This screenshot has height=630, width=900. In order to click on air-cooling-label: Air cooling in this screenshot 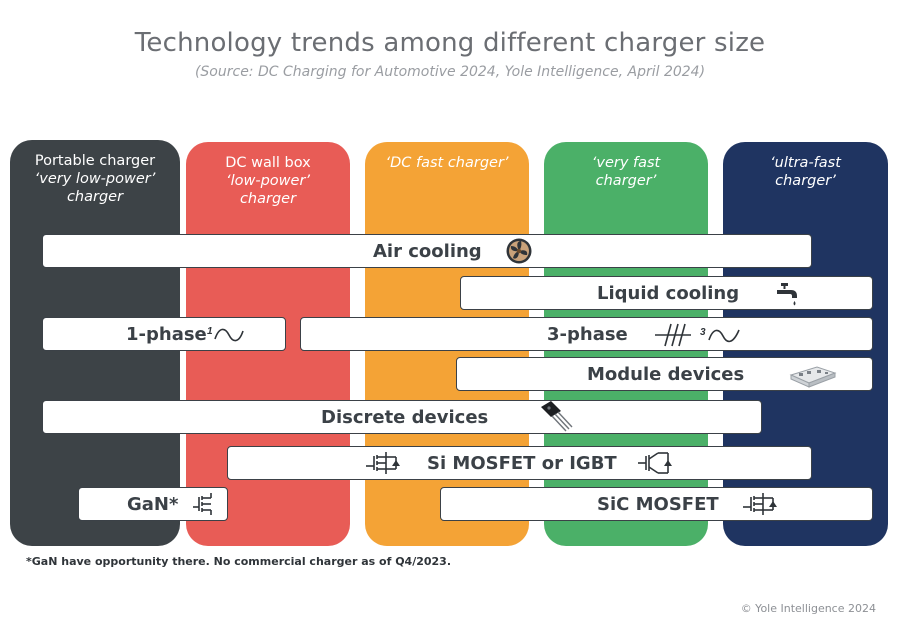, I will do `click(427, 251)`.